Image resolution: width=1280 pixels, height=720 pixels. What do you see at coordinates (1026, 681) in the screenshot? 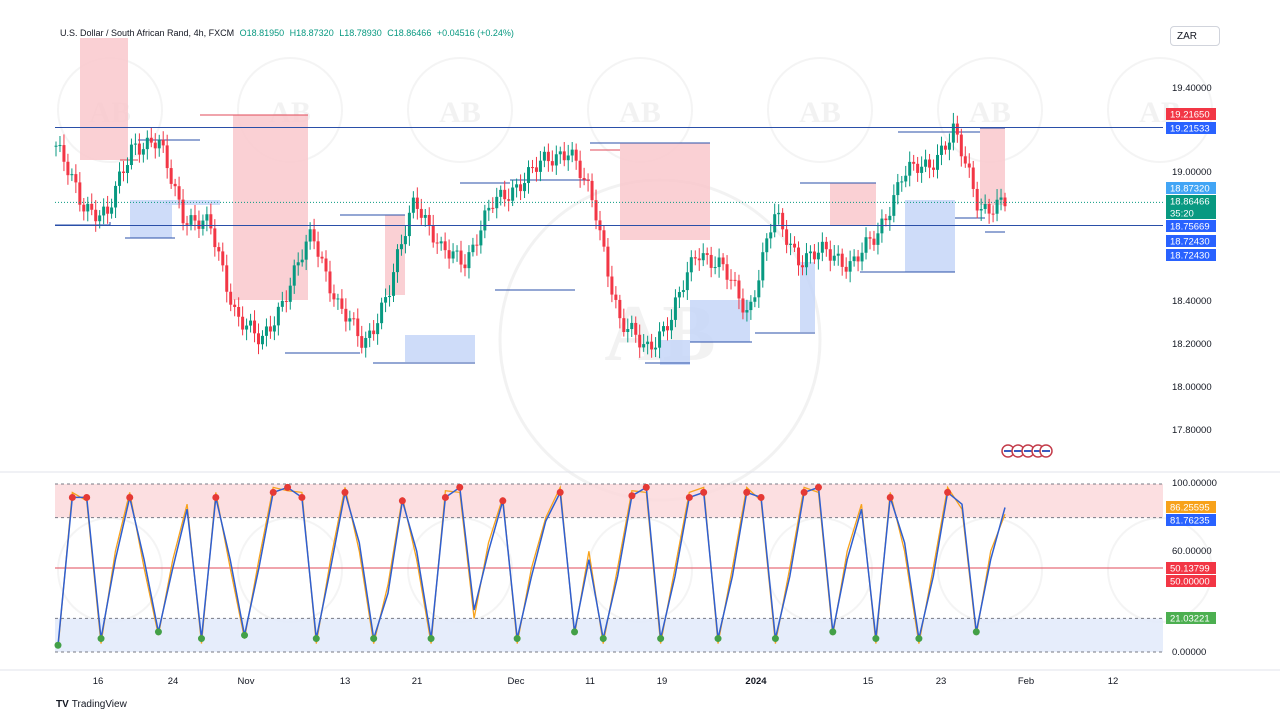
I see `time-tick-label: Feb` at bounding box center [1026, 681].